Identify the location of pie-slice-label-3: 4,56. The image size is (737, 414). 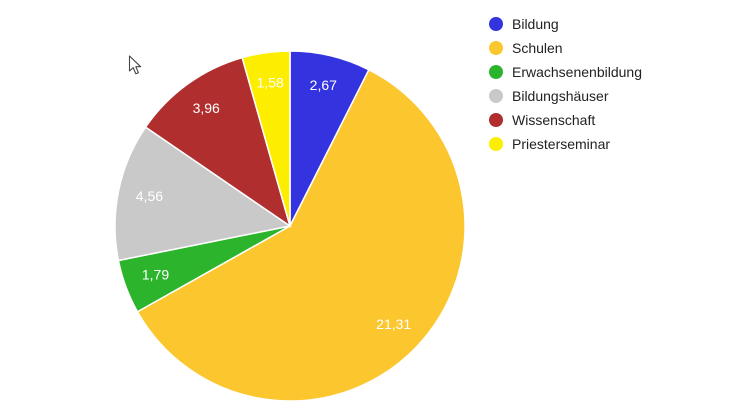
(149, 196).